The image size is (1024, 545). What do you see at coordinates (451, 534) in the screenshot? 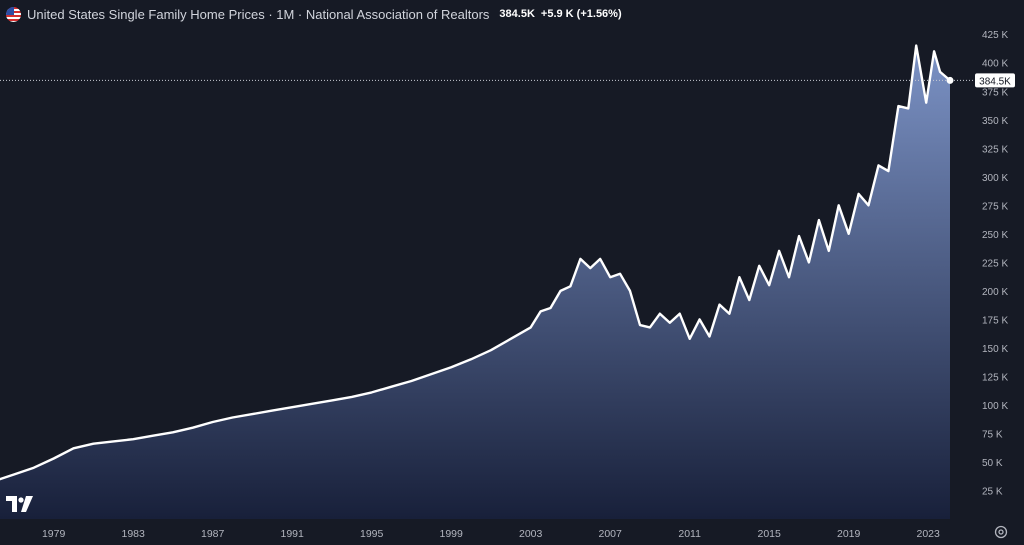
I see `x-tick-label: 1999` at bounding box center [451, 534].